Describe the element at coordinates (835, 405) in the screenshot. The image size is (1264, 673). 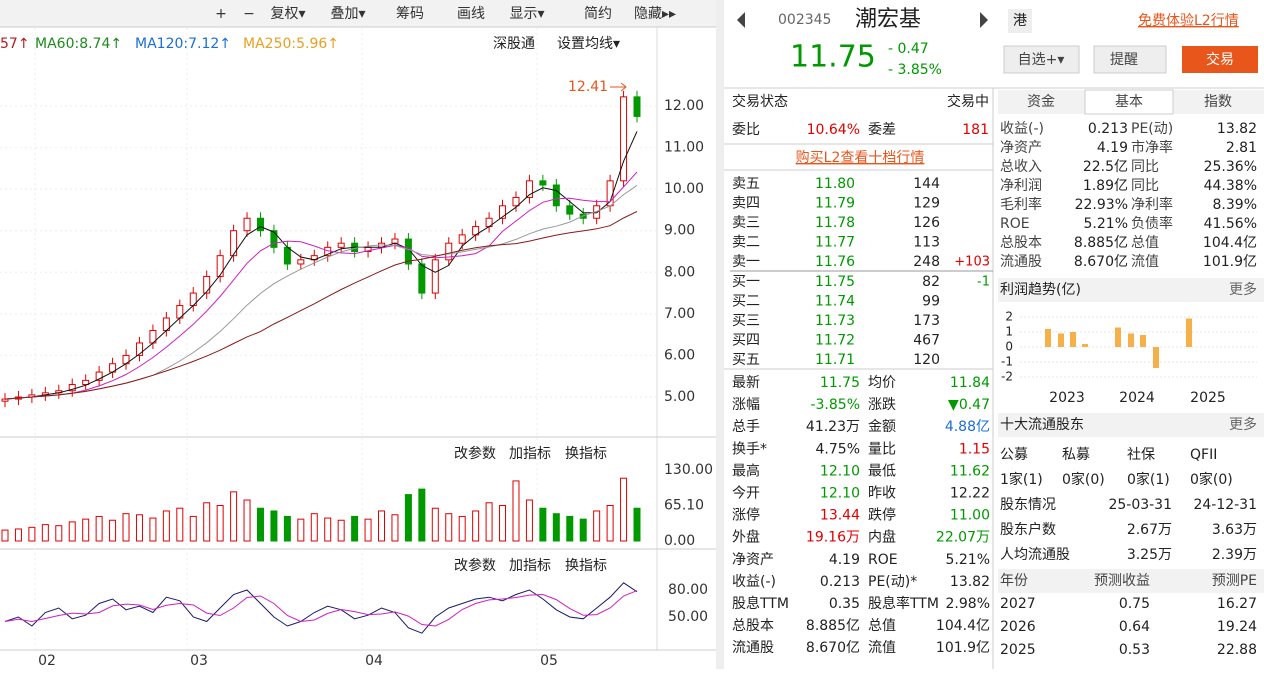
I see `stat-value: -3.85%` at that location.